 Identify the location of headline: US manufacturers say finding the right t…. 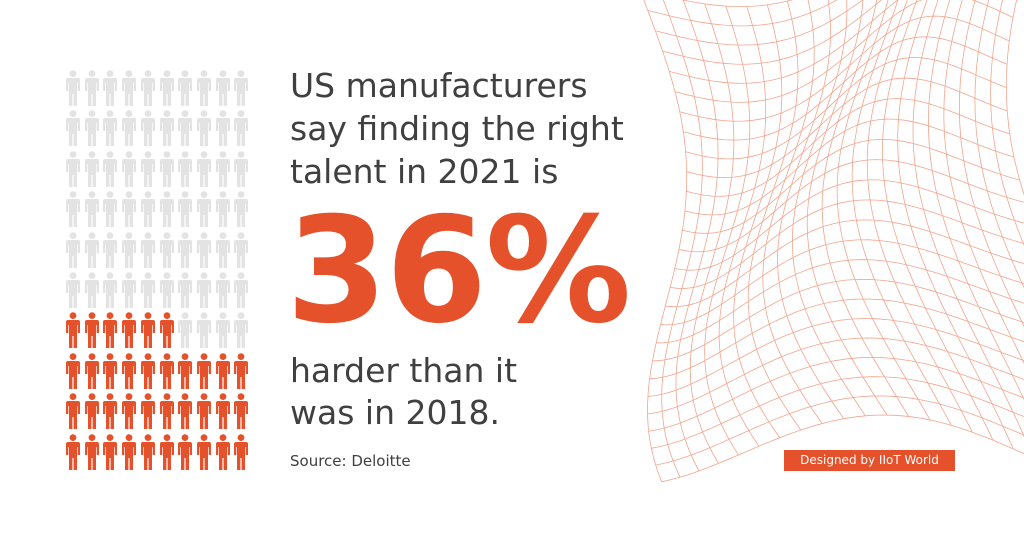
(457, 128).